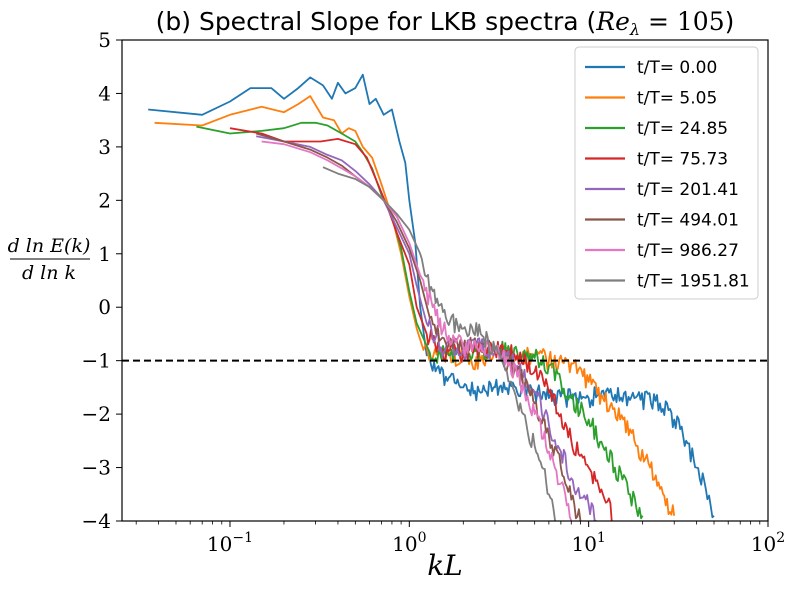 This screenshot has height=592, width=793. What do you see at coordinates (730, 21) in the screenshot?
I see `title-suffix: )` at bounding box center [730, 21].